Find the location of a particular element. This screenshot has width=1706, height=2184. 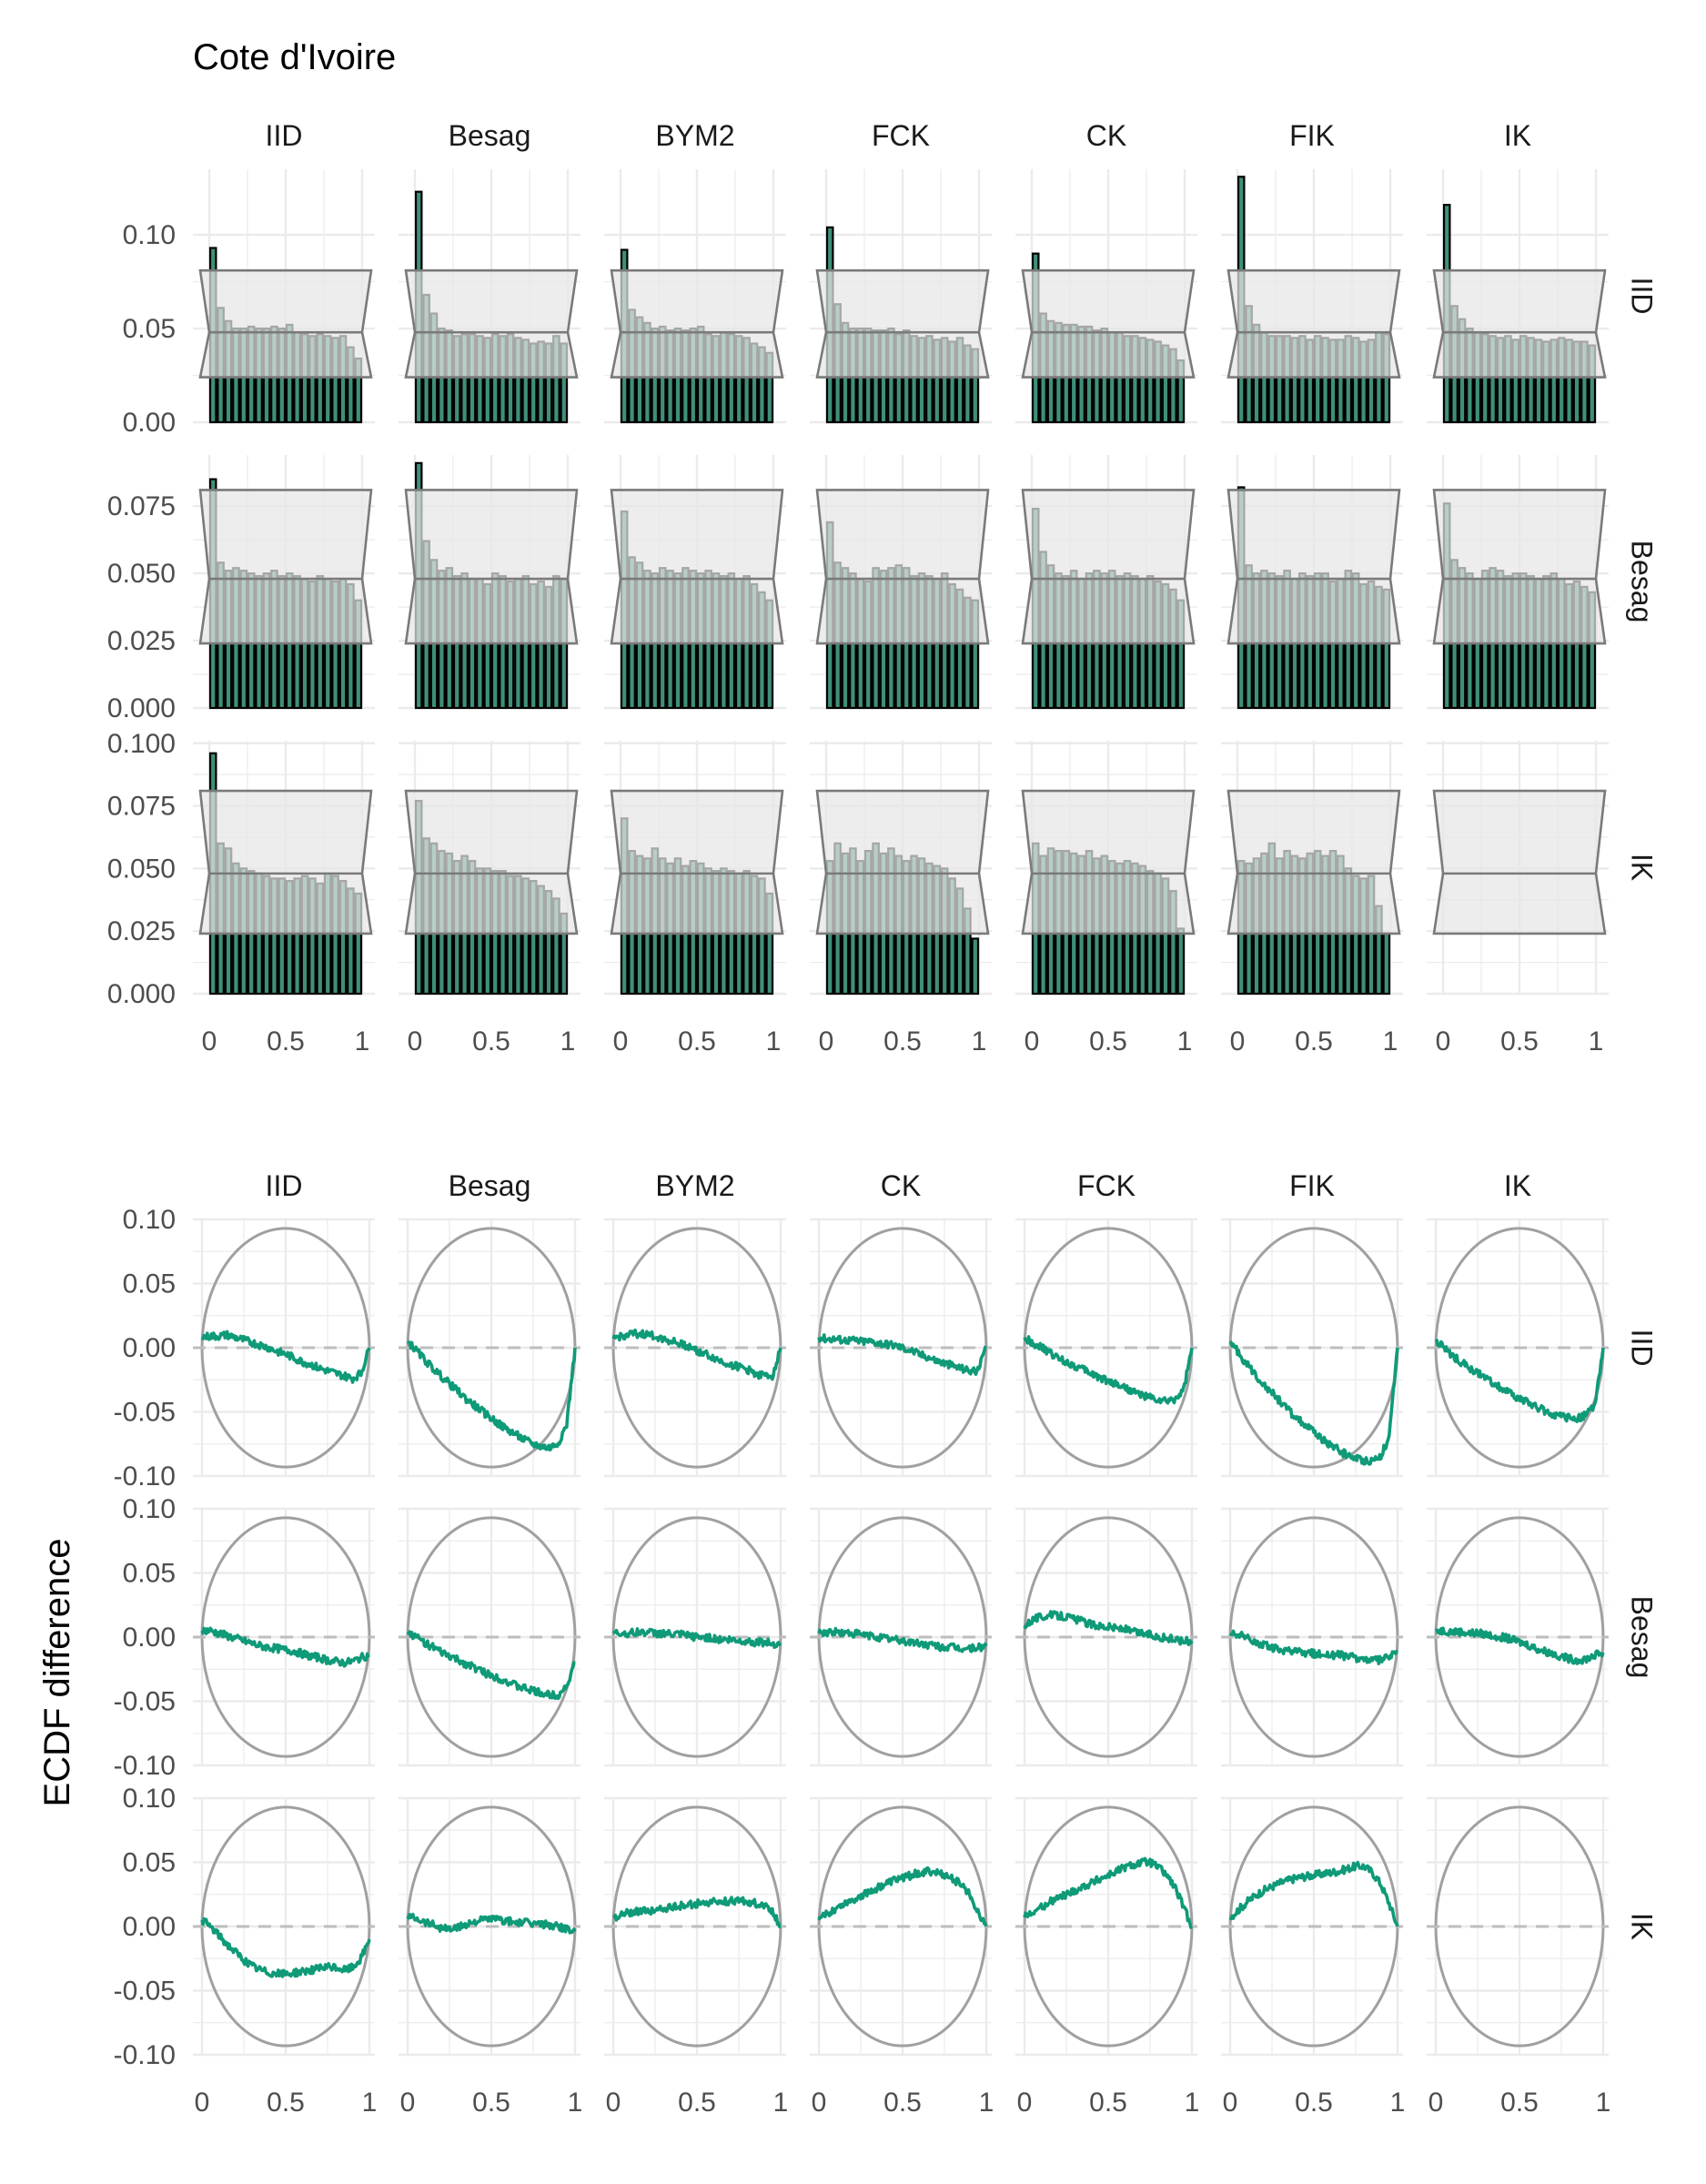

ecdf-panel-iid-fik is located at coordinates (1312, 1348).